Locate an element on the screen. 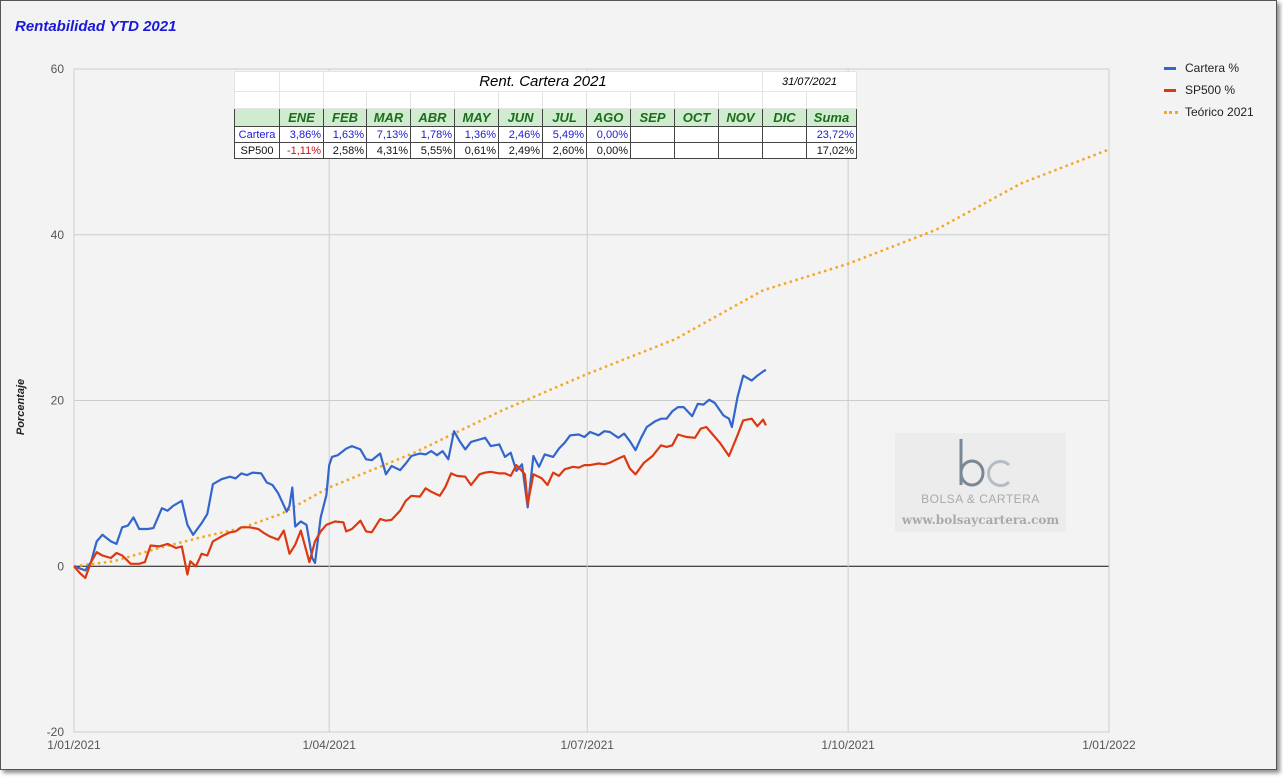 The height and width of the screenshot is (778, 1283). legend-swatch-cartera is located at coordinates (1170, 68).